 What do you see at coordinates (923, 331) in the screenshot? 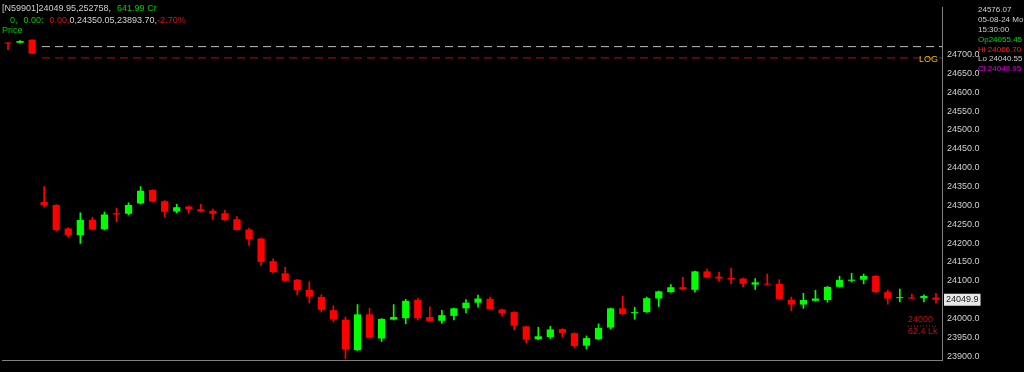
I see `annotation: 62.4 Lk` at bounding box center [923, 331].